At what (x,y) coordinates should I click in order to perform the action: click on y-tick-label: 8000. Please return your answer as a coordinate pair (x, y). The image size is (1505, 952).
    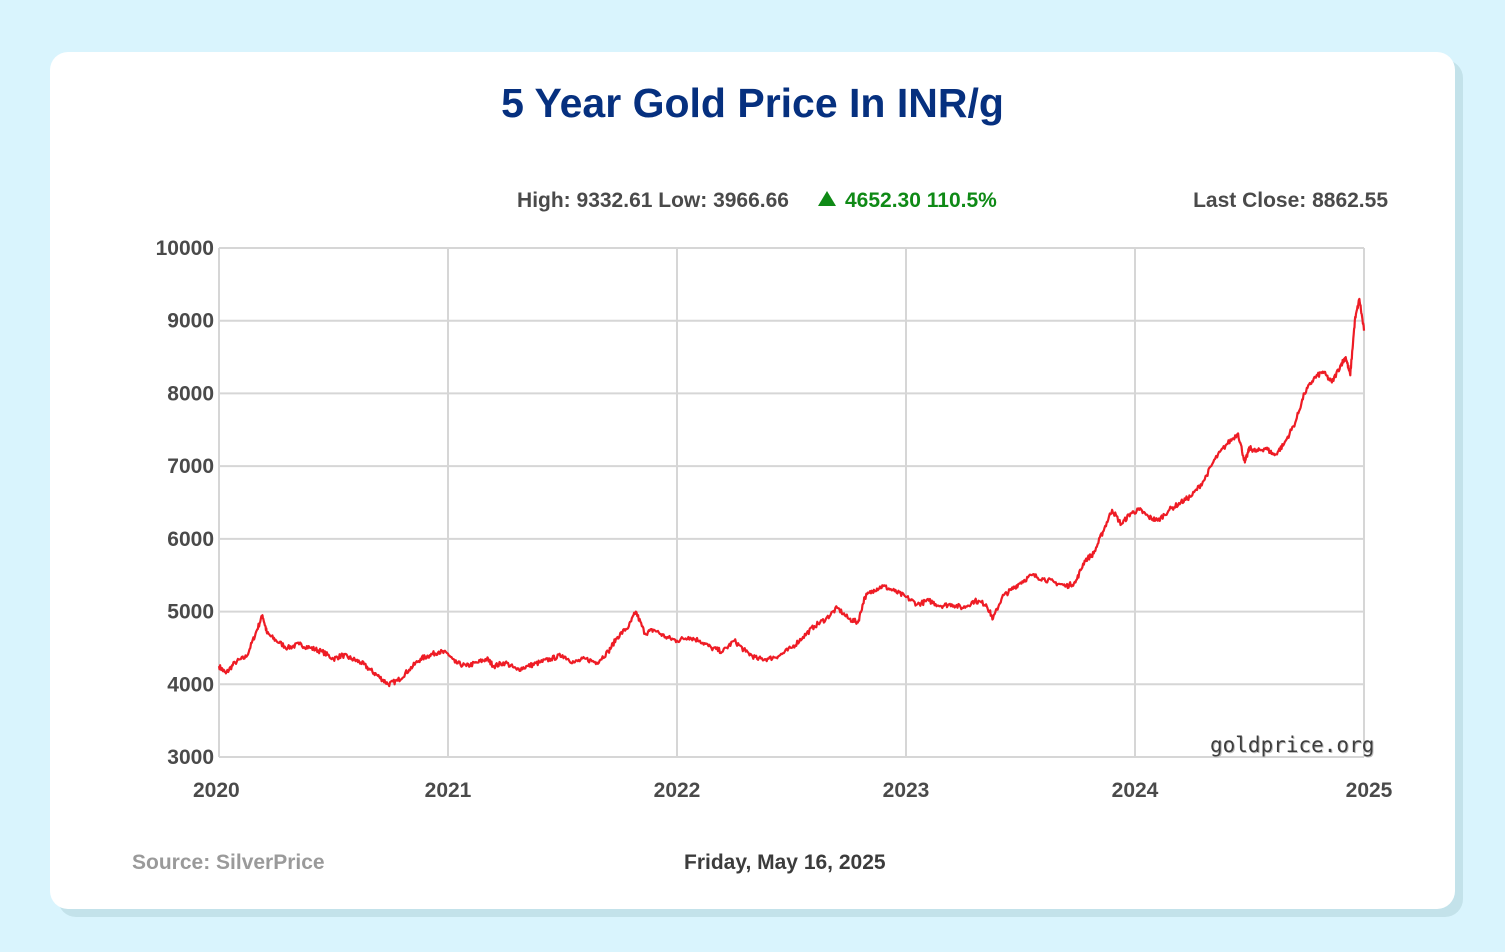
    Looking at the image, I should click on (190, 393).